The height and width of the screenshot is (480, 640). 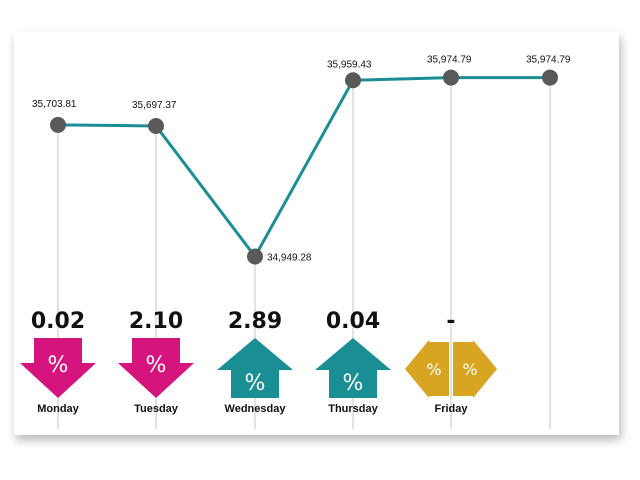 What do you see at coordinates (255, 321) in the screenshot?
I see `change-value: 2.89` at bounding box center [255, 321].